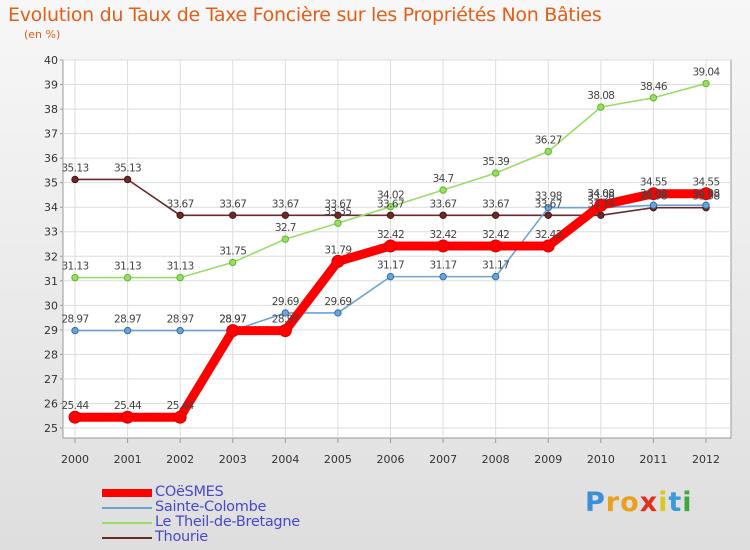 The height and width of the screenshot is (550, 750). I want to click on x-tick-label: 2005, so click(338, 459).